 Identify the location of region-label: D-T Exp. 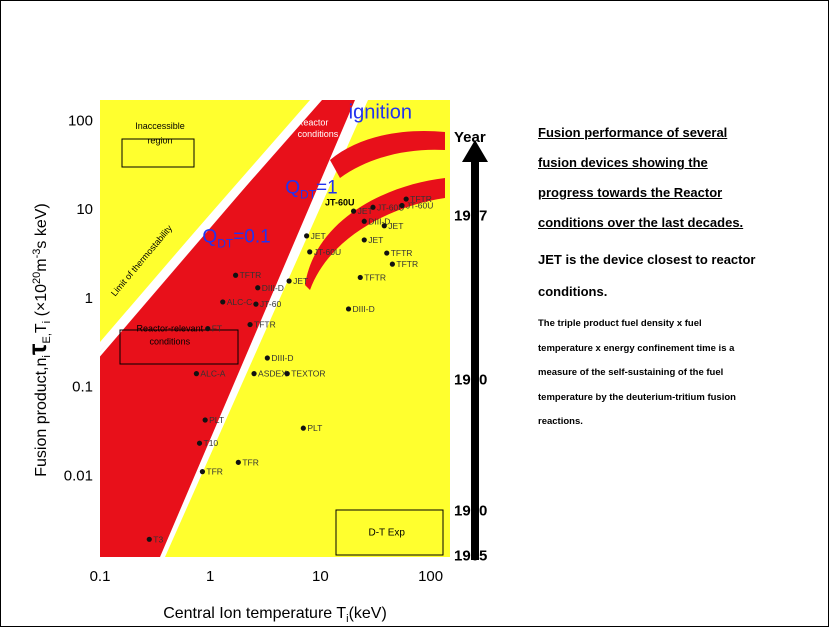
(386, 532).